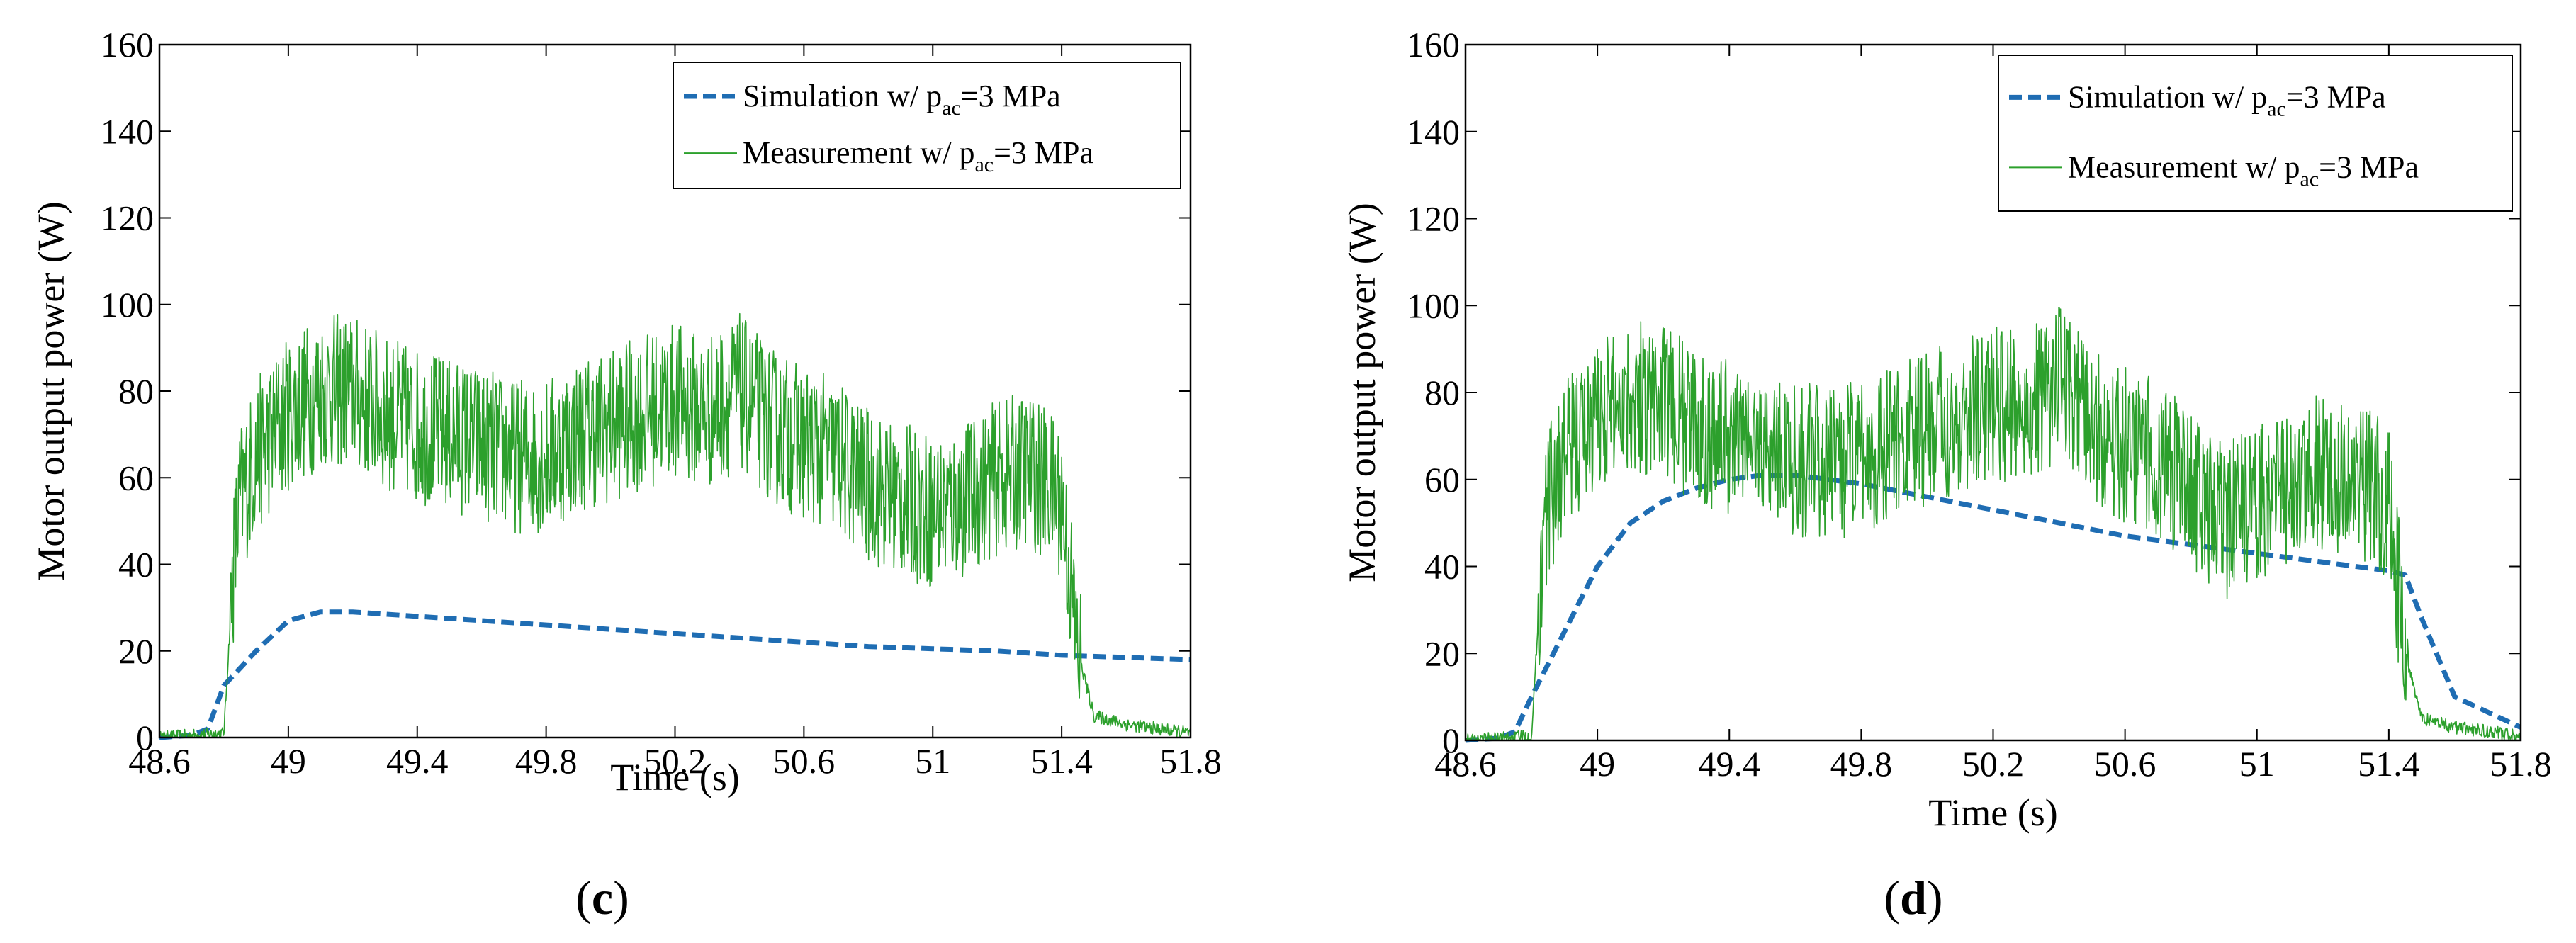 The image size is (2576, 943). Describe the element at coordinates (1913, 898) in the screenshot. I see `panel-label-d: (d)` at that location.